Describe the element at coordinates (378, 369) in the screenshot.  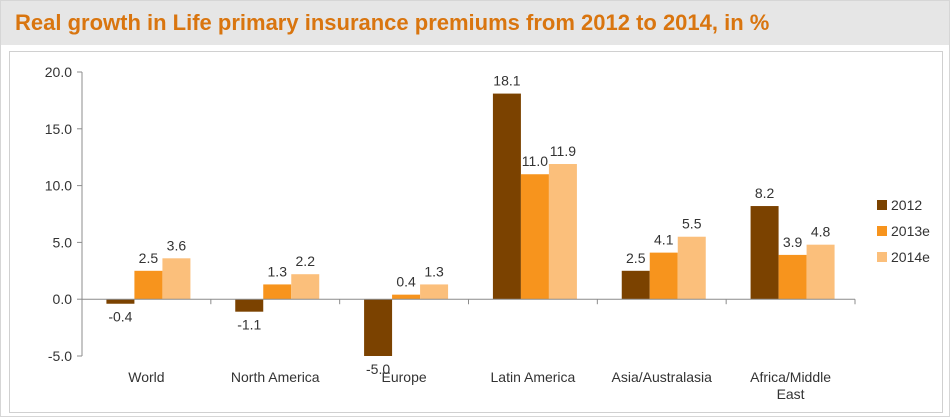
I see `data-label: -5.0` at that location.